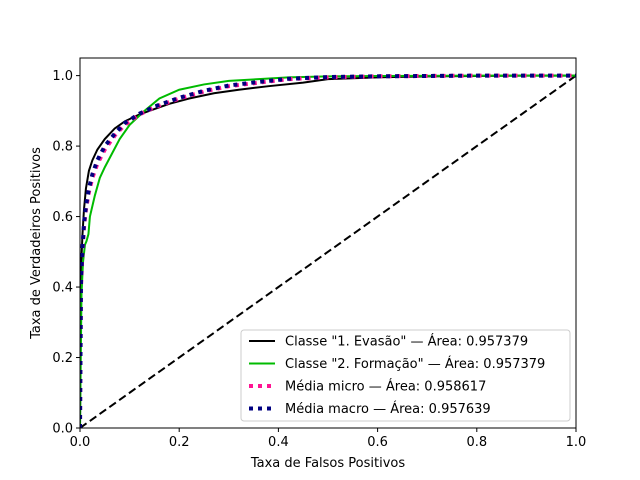 The height and width of the screenshot is (480, 640). What do you see at coordinates (62, 217) in the screenshot?
I see `y-tick-label: 0.6` at bounding box center [62, 217].